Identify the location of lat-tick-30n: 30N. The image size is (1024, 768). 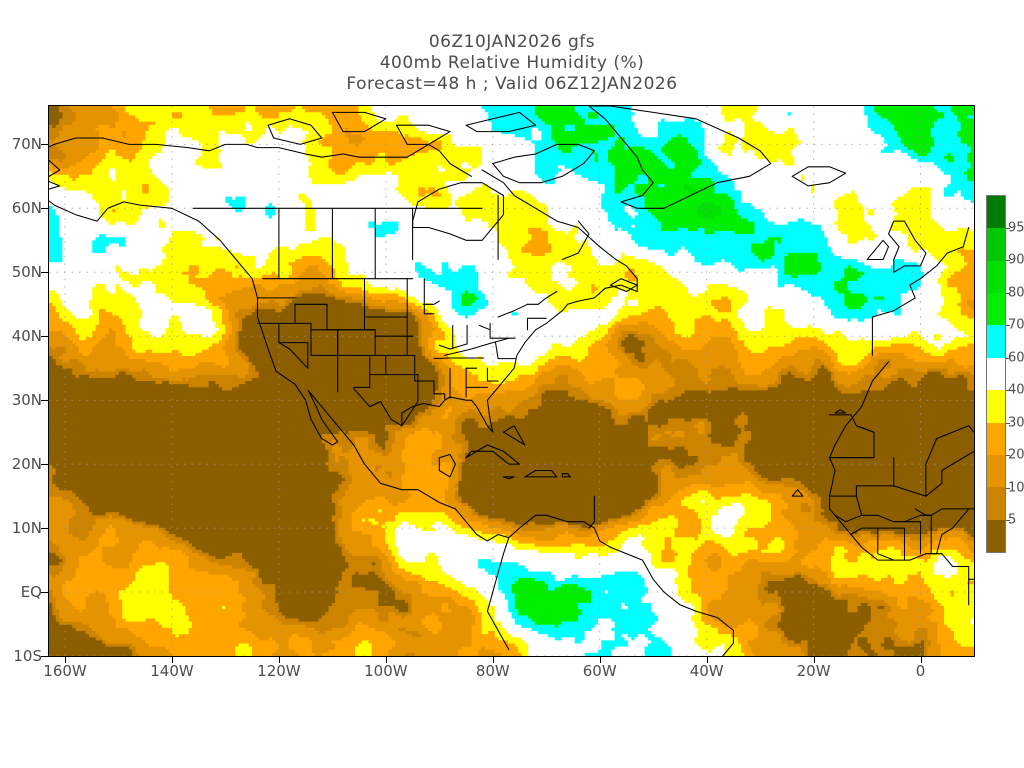
(26, 400).